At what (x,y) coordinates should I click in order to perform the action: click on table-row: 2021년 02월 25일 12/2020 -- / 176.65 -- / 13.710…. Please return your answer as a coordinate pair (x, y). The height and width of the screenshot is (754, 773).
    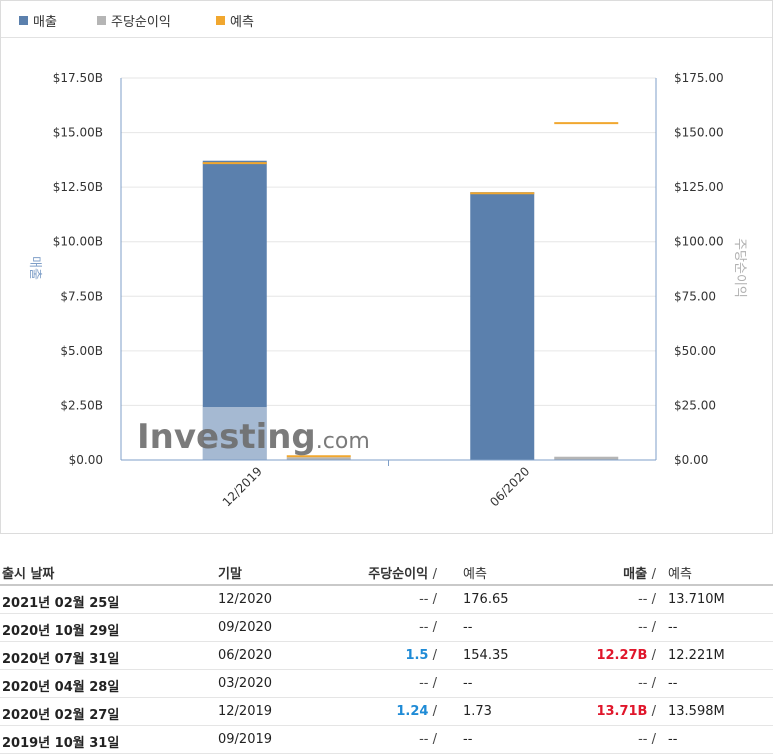
    Looking at the image, I should click on (386, 600).